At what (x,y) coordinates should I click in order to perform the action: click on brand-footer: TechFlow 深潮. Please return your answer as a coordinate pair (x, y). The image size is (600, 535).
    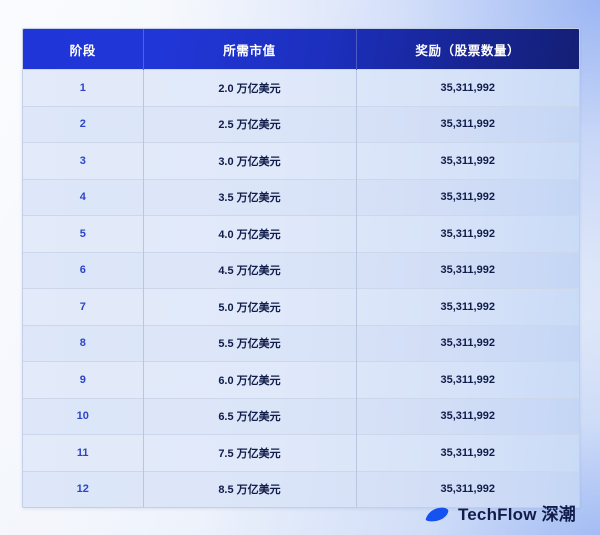
    Looking at the image, I should click on (500, 514).